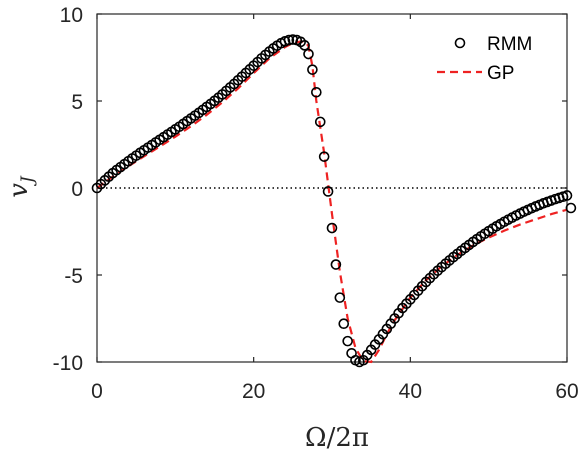  I want to click on y-tick-label: 10, so click(71, 15).